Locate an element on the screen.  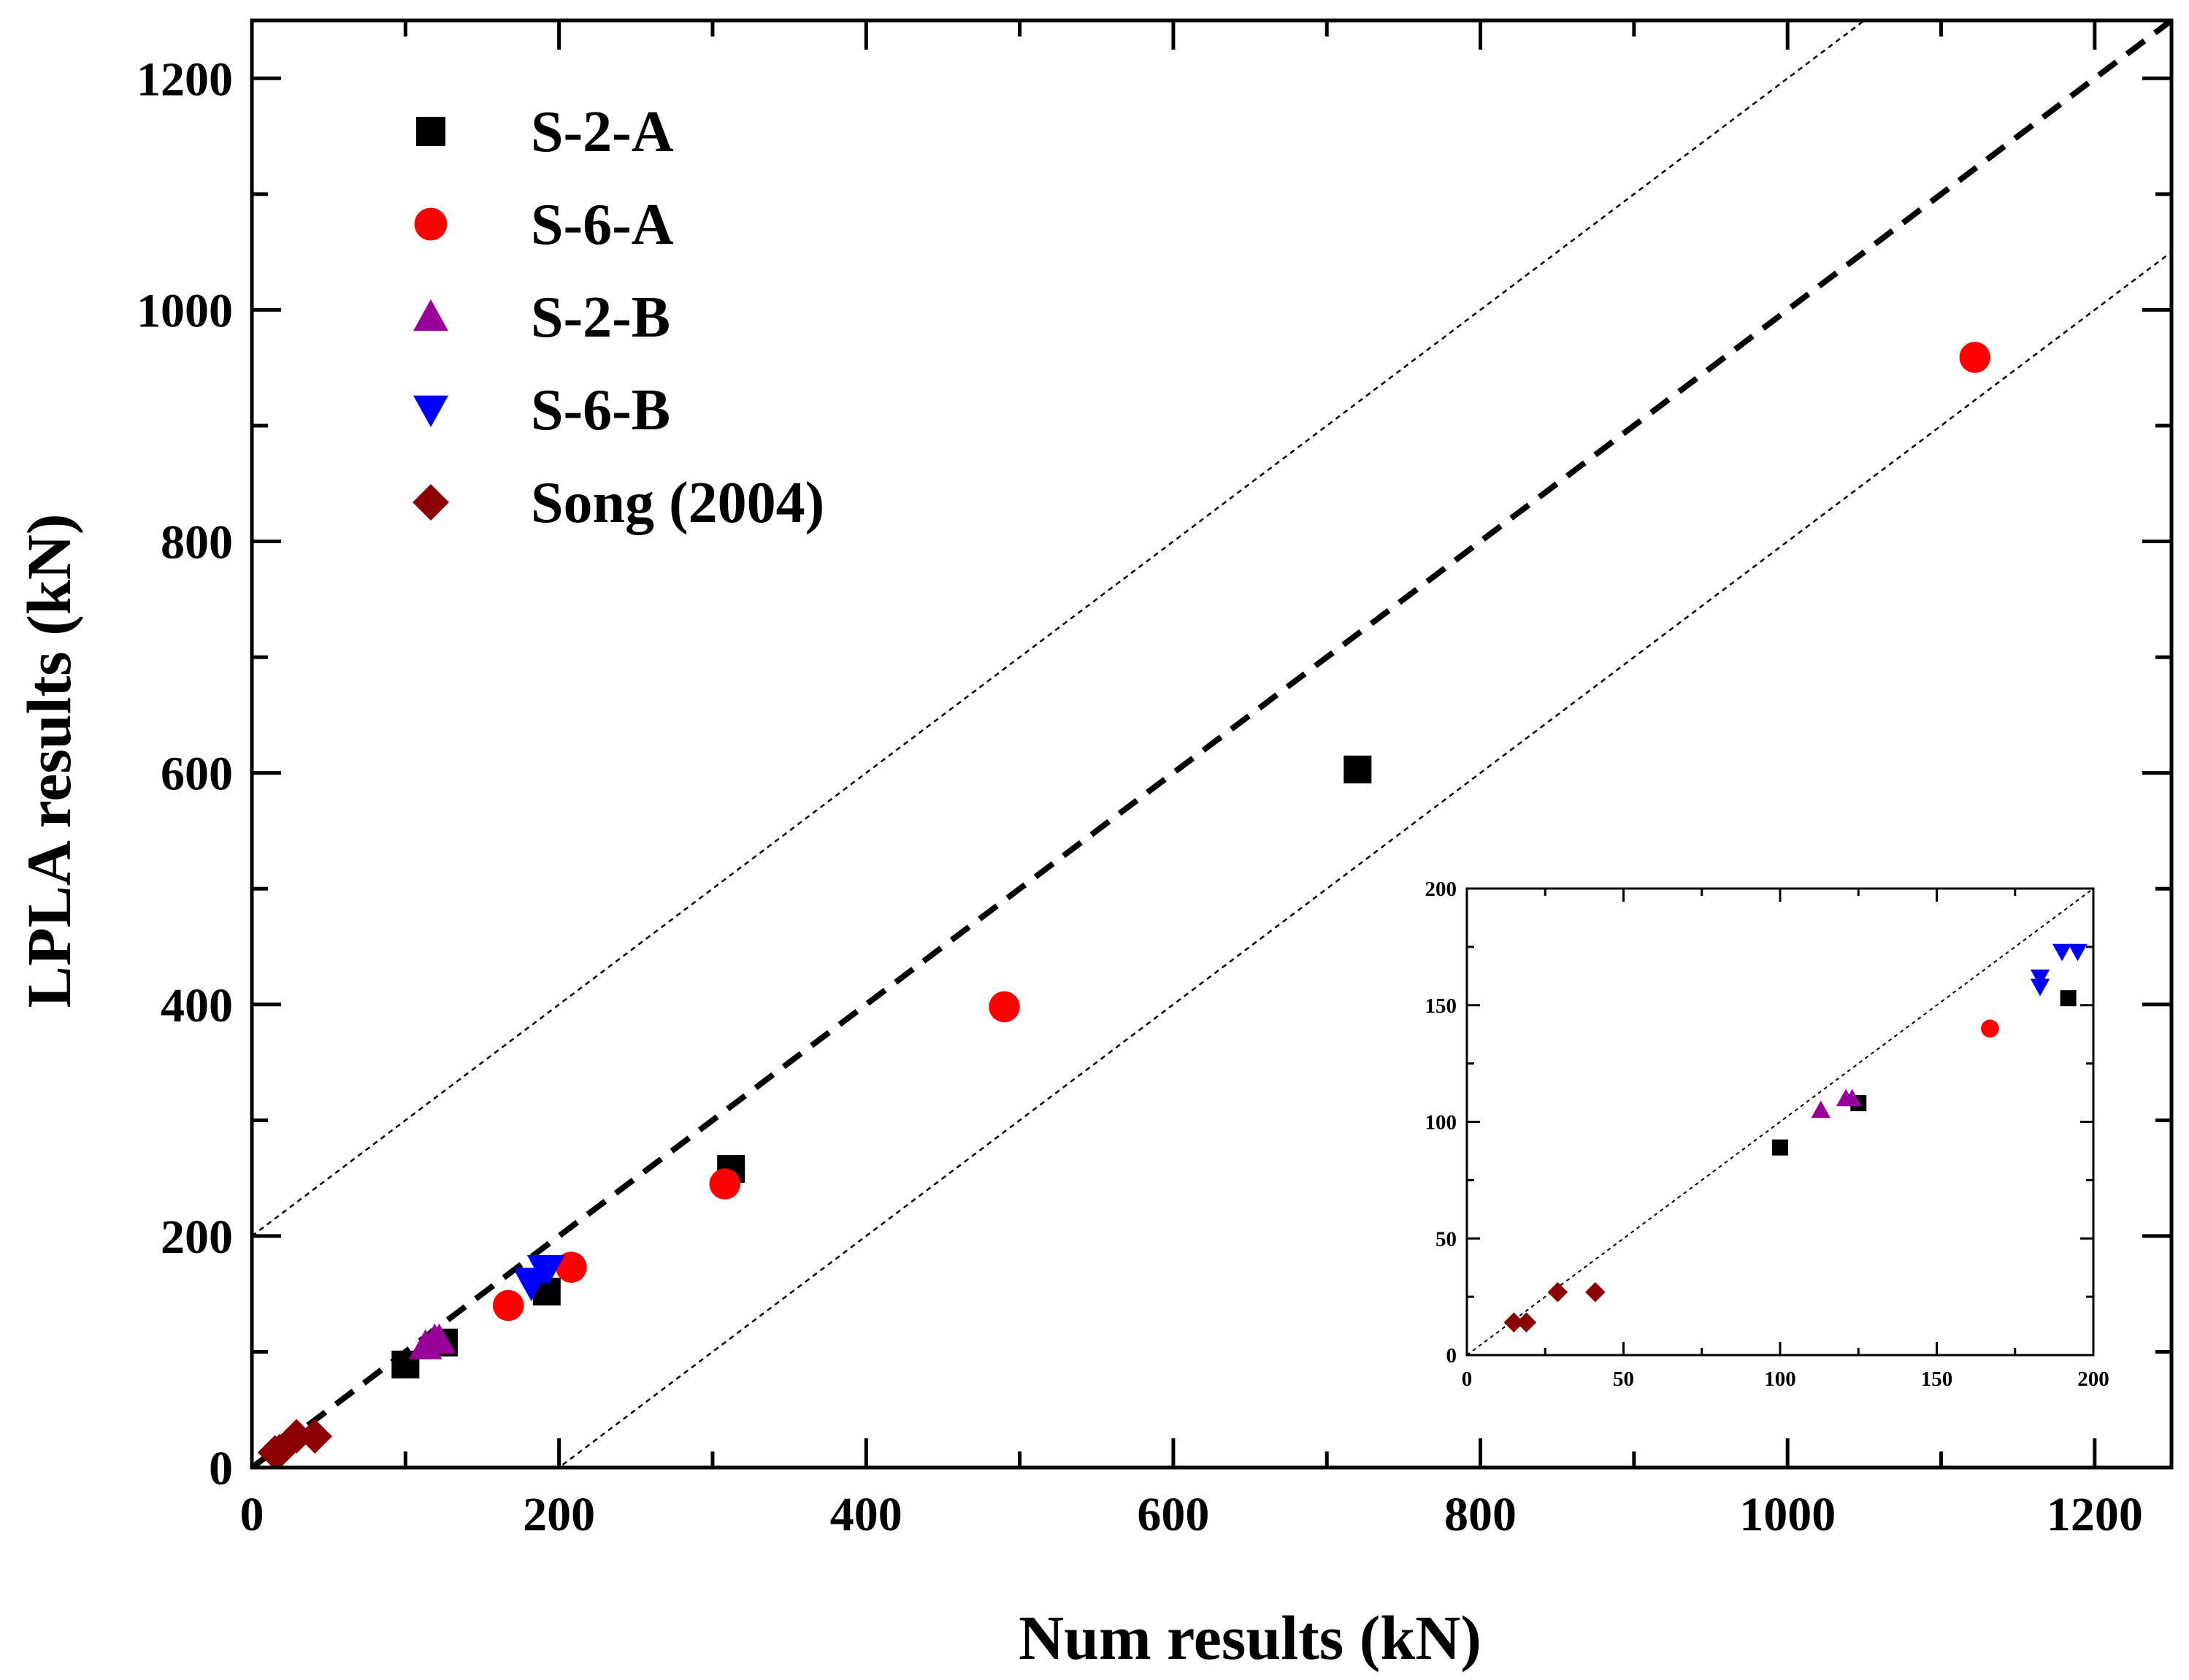
legend: S-2-A S-6-A S-2-B S-6-B Song (2004) is located at coordinates (618, 318).